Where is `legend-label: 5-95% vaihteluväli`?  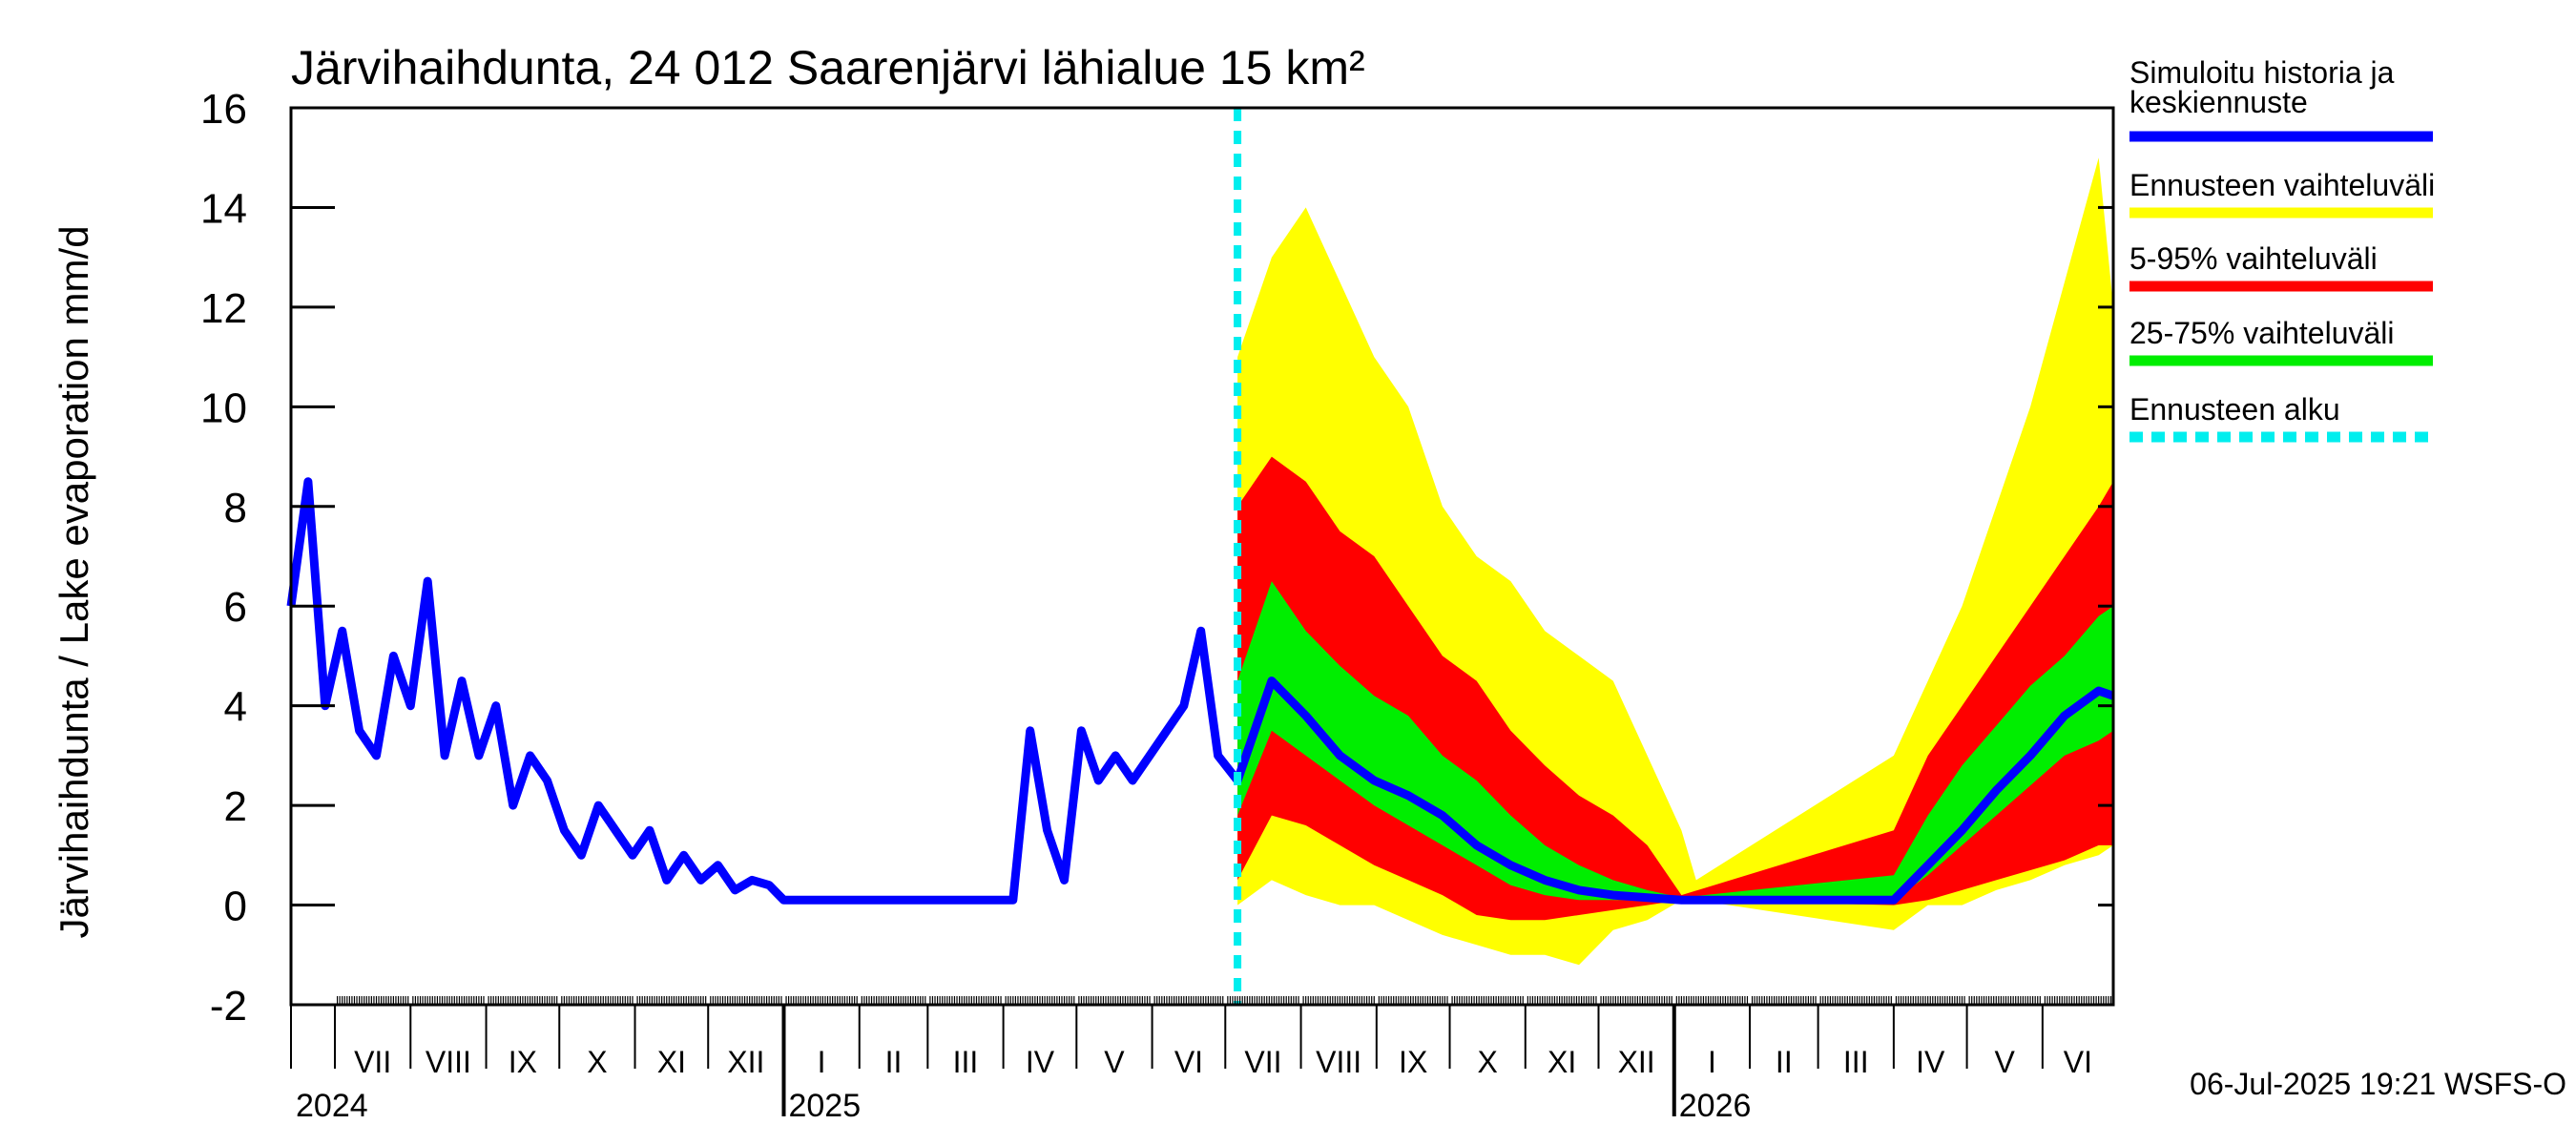
legend-label: 5-95% vaihteluväli is located at coordinates (2253, 258).